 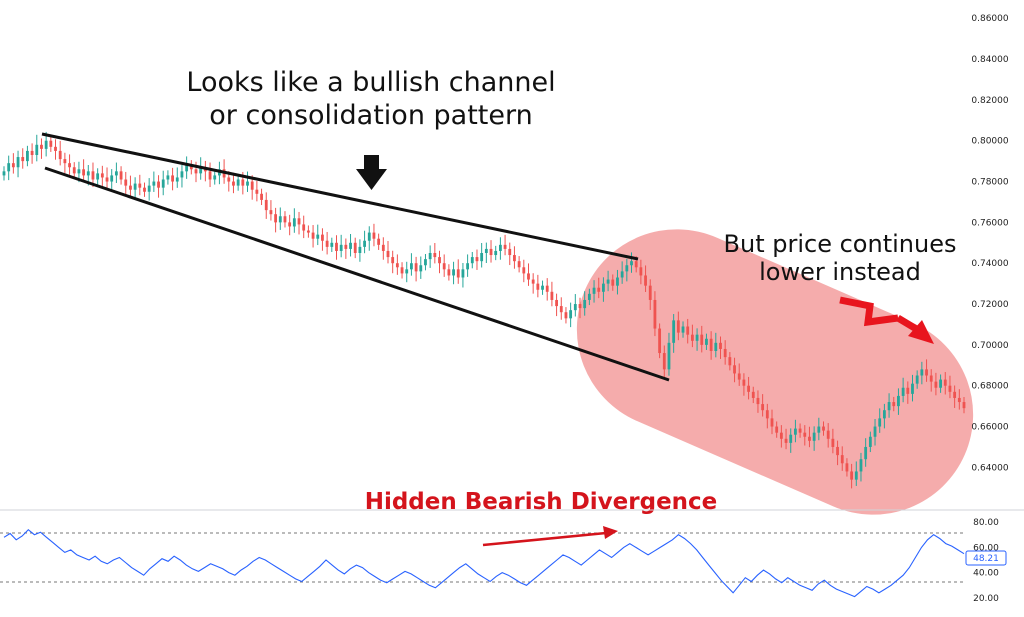 I want to click on annotation-right-line1: But price continues, so click(x=840, y=244).